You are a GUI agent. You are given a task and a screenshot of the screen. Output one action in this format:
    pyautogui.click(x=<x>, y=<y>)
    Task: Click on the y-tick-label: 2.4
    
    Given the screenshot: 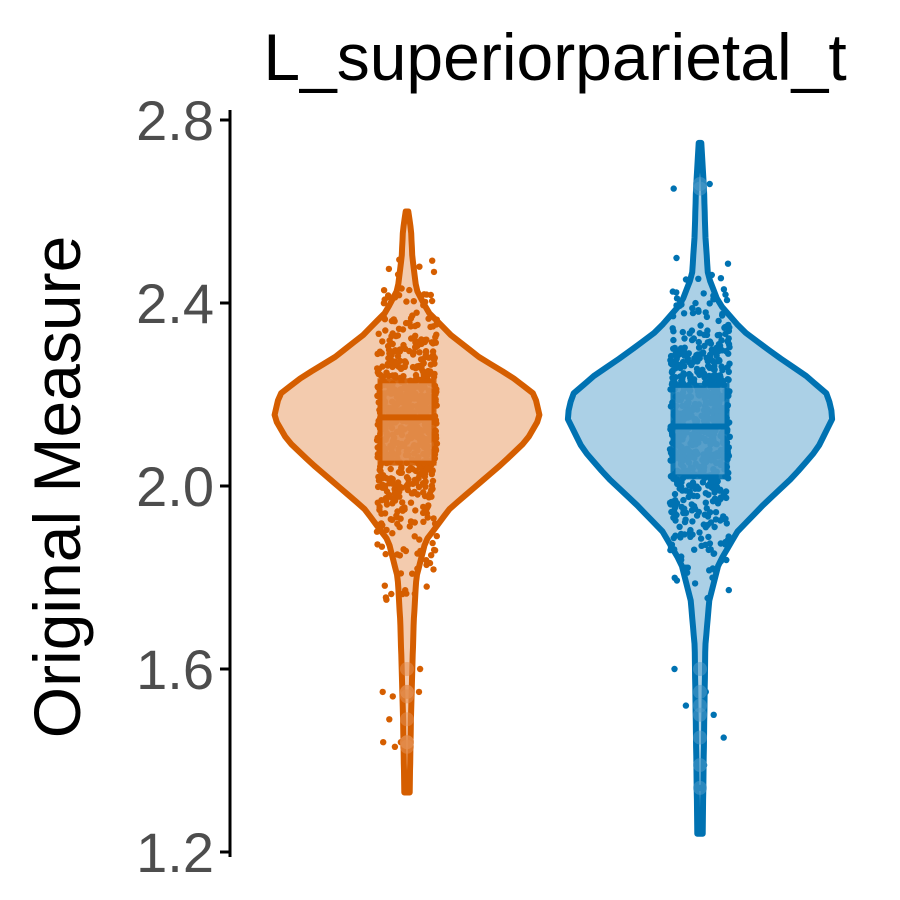 What is the action you would take?
    pyautogui.click(x=175, y=303)
    